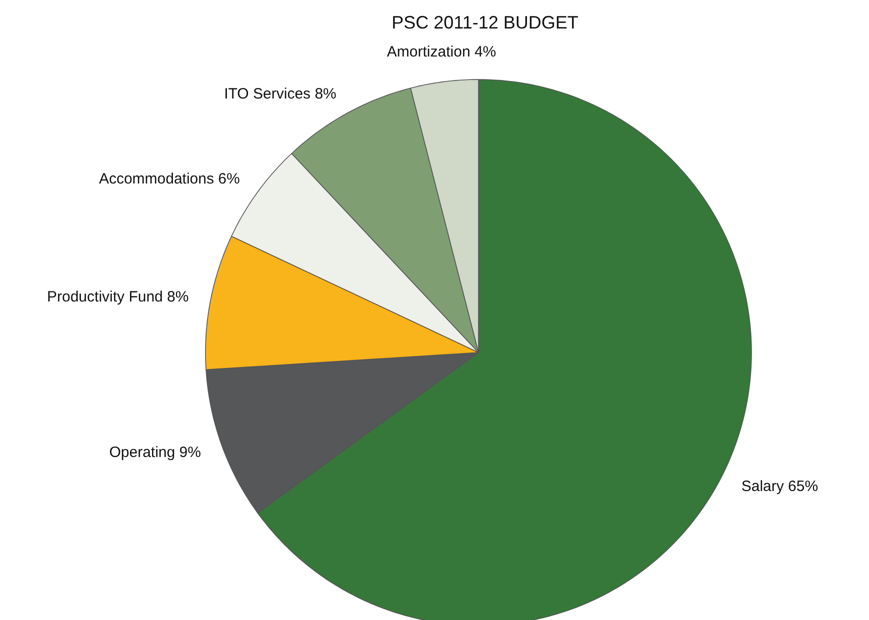 This screenshot has width=869, height=620. What do you see at coordinates (169, 179) in the screenshot?
I see `slice-label: Accommodations 6%` at bounding box center [169, 179].